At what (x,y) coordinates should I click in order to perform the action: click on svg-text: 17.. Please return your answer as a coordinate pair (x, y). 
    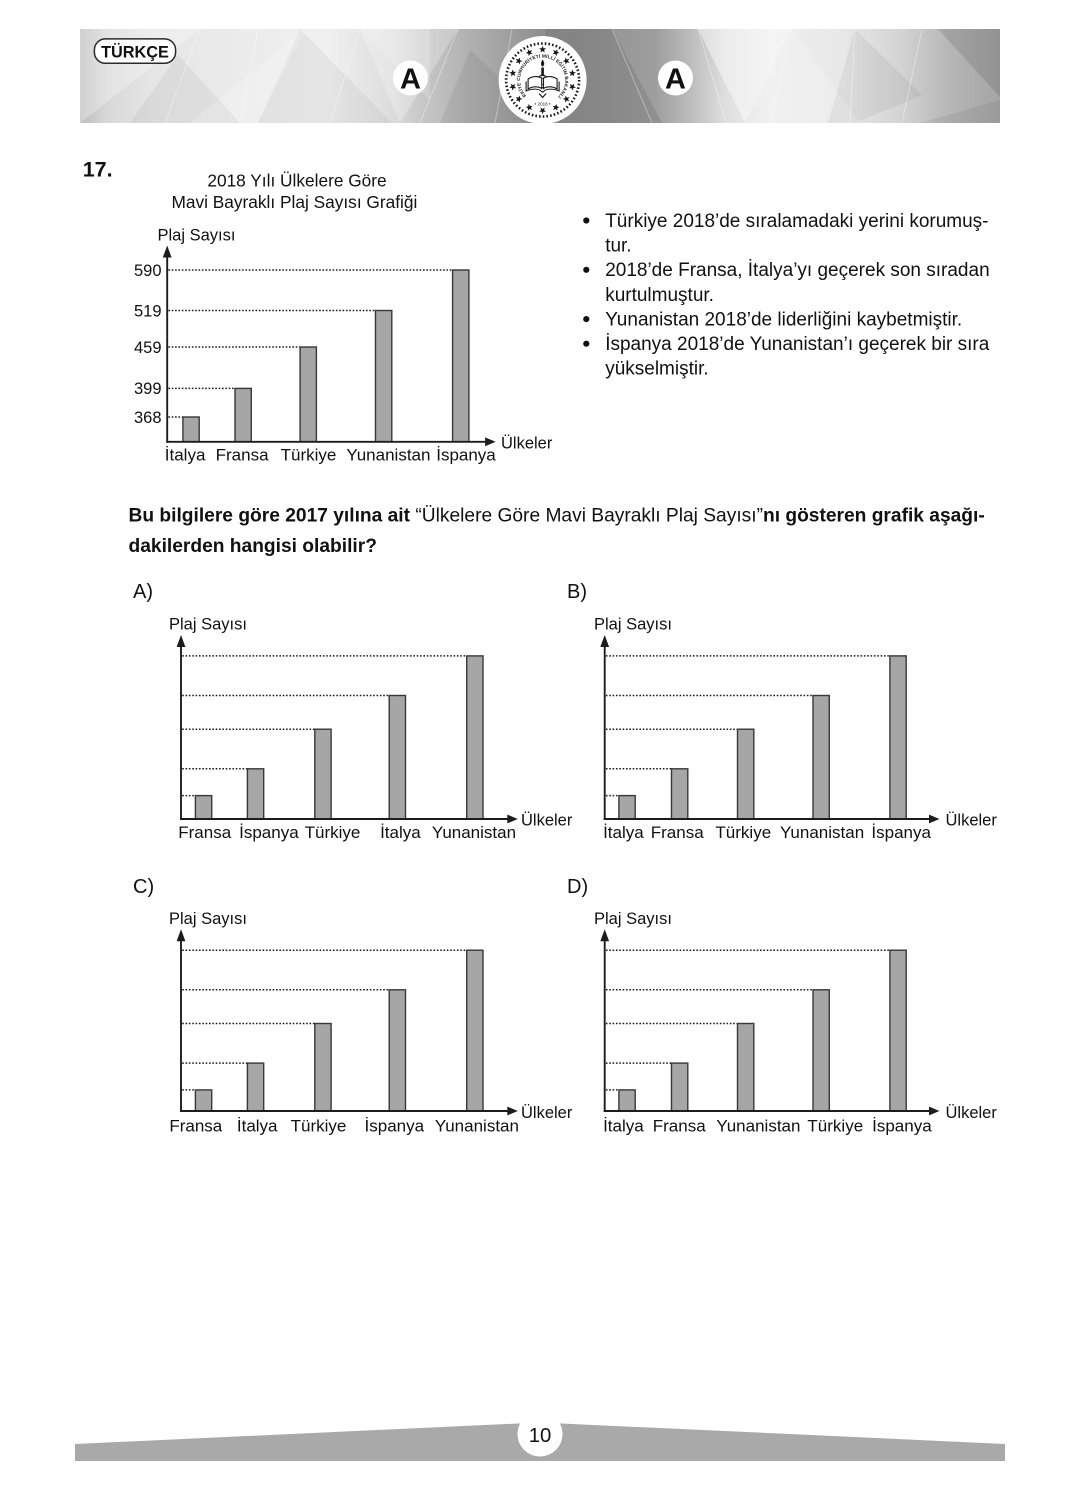
    Looking at the image, I should click on (98, 170).